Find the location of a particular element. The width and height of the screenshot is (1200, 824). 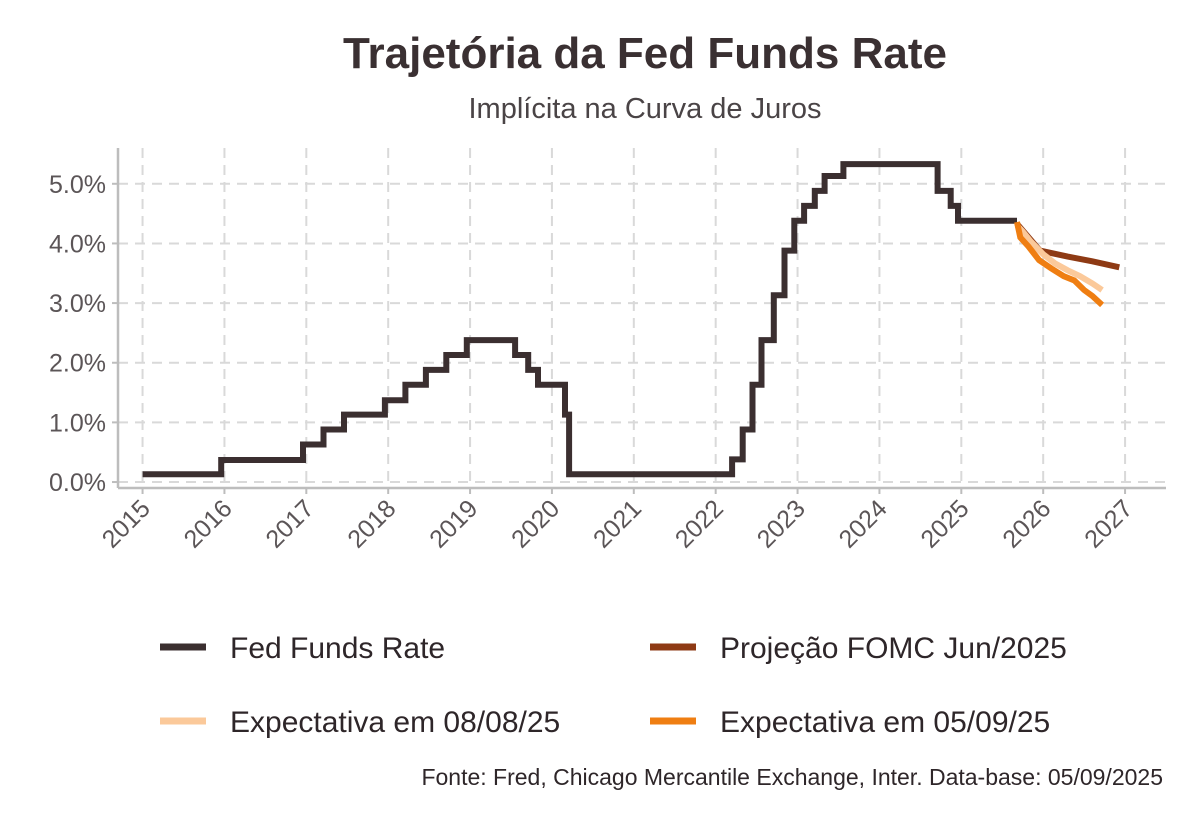

x-tick-label: 2023 is located at coordinates (781, 523).